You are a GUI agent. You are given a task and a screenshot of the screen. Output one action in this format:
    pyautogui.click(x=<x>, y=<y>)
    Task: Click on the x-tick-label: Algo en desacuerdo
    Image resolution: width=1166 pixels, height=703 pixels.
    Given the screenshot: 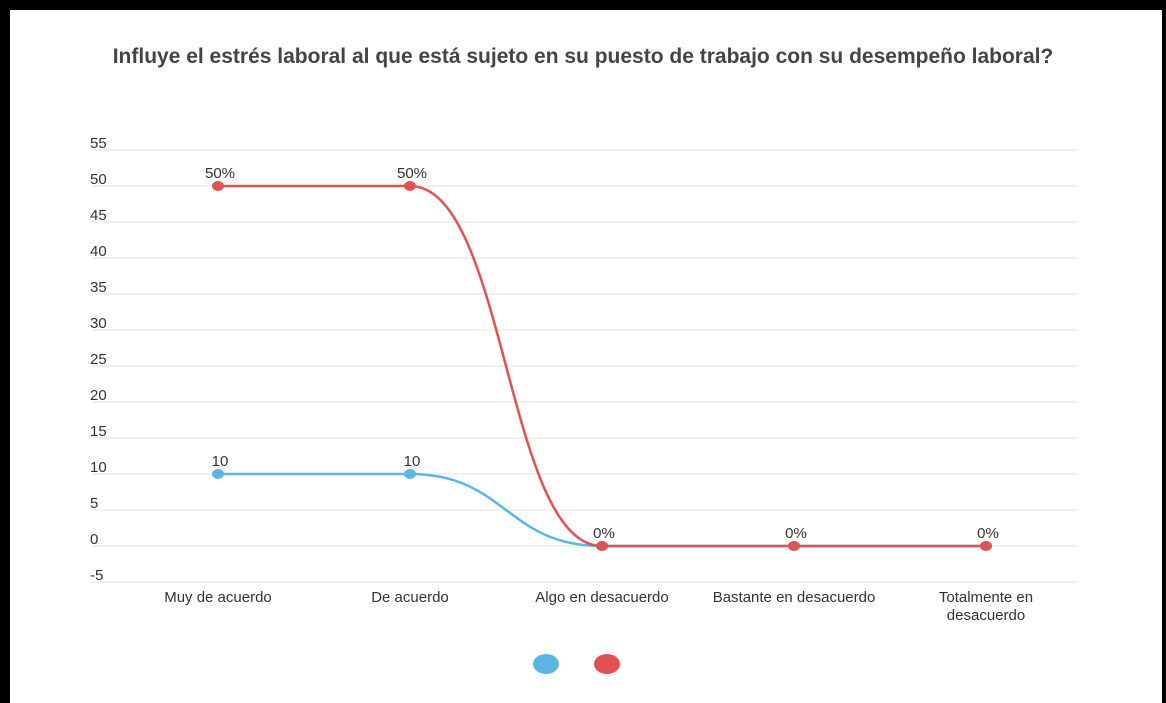 What is the action you would take?
    pyautogui.click(x=602, y=597)
    